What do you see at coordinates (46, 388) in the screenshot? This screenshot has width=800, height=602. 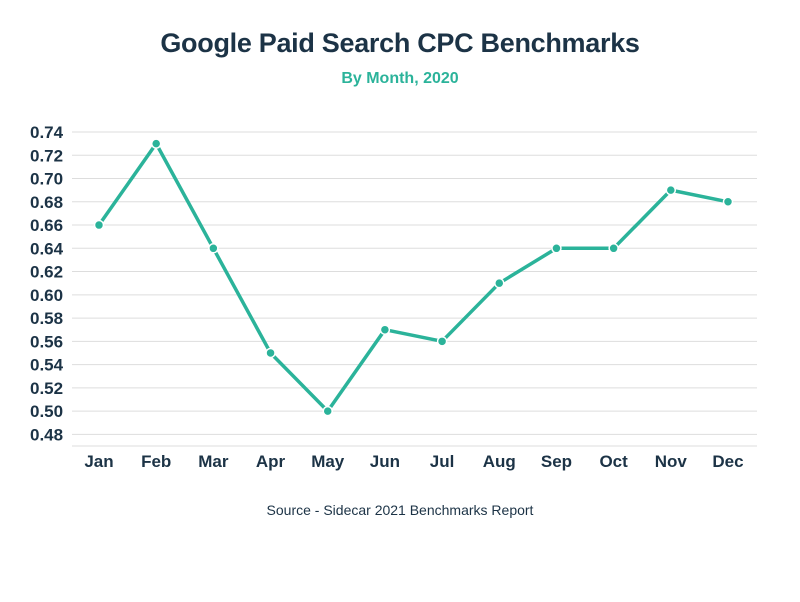 I see `y-tick-label: 0.52` at bounding box center [46, 388].